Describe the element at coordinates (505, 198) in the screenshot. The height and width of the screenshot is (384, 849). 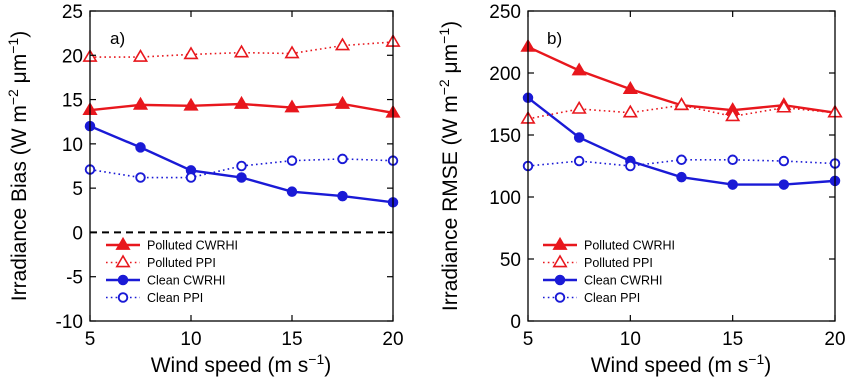
I see `panel-b-y-tick-label: 100` at that location.